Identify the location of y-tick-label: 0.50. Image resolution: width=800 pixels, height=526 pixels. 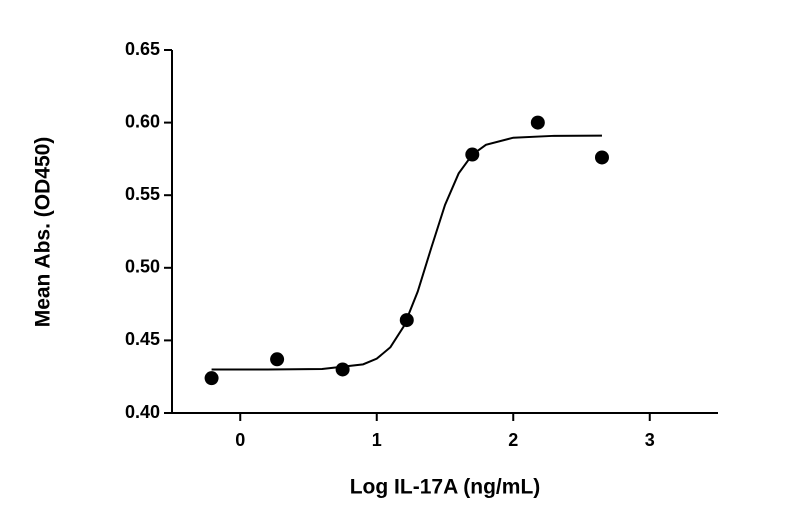
(142, 267).